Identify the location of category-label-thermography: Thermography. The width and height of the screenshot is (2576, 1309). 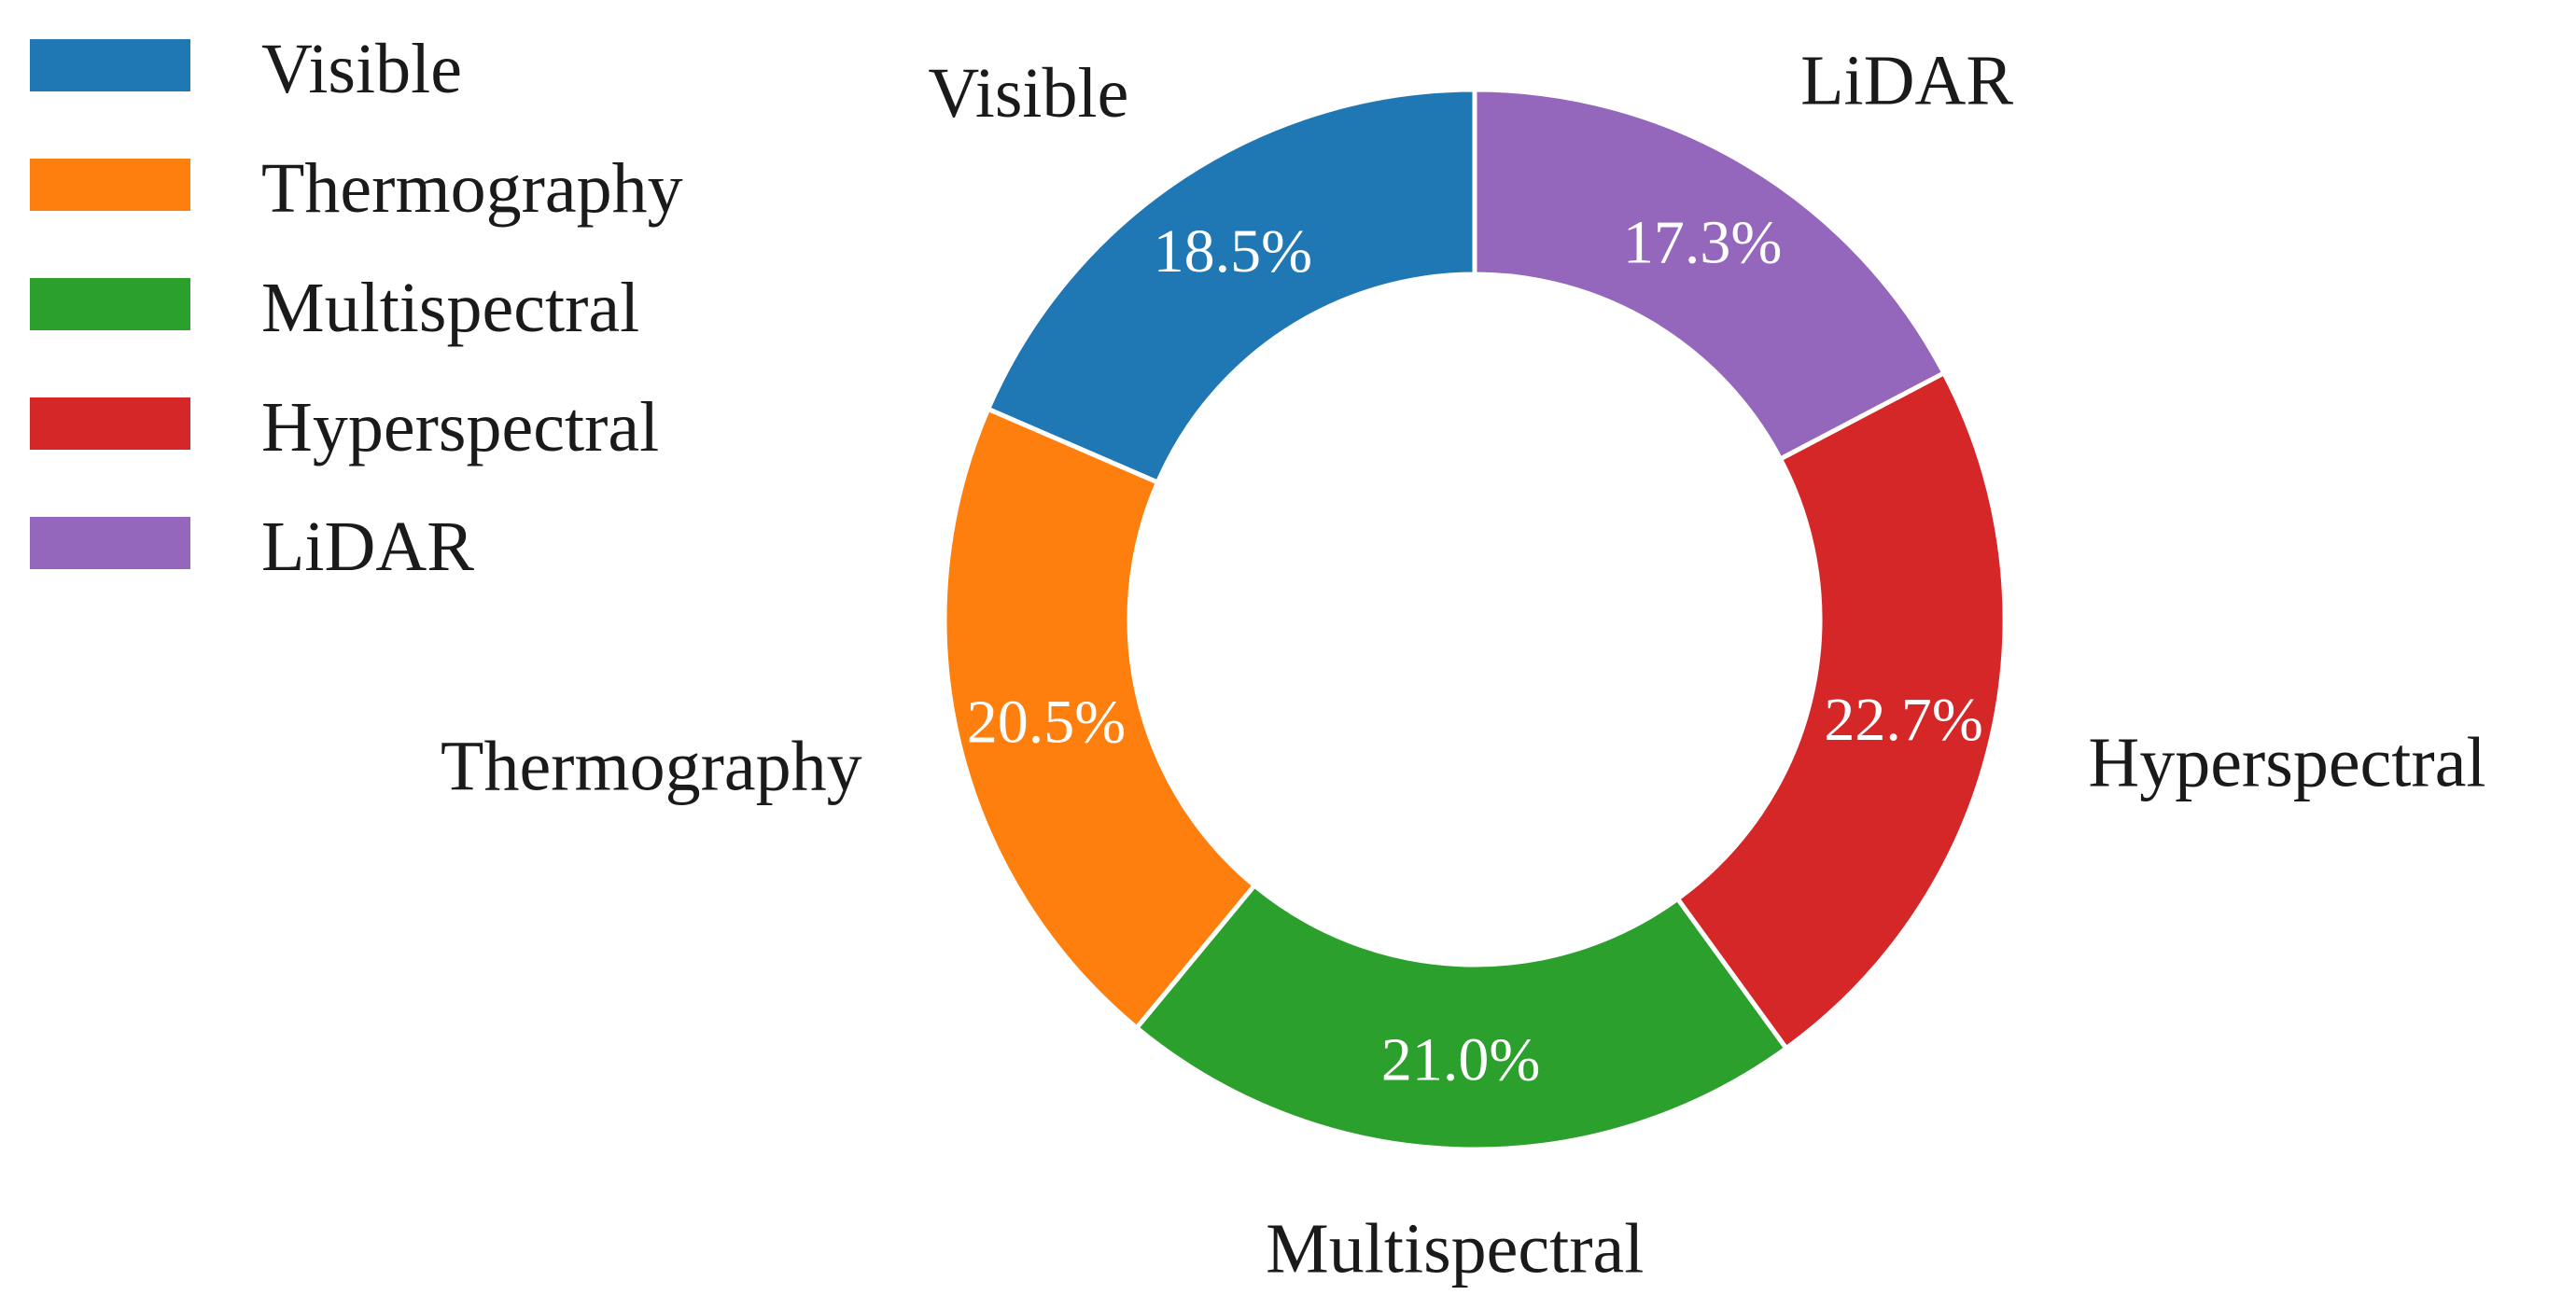
(651, 767).